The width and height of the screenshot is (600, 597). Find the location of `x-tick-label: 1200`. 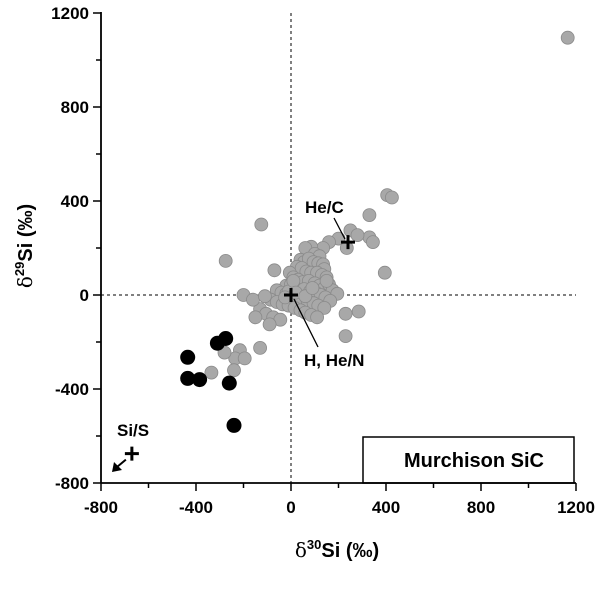

x-tick-label: 1200 is located at coordinates (576, 507).